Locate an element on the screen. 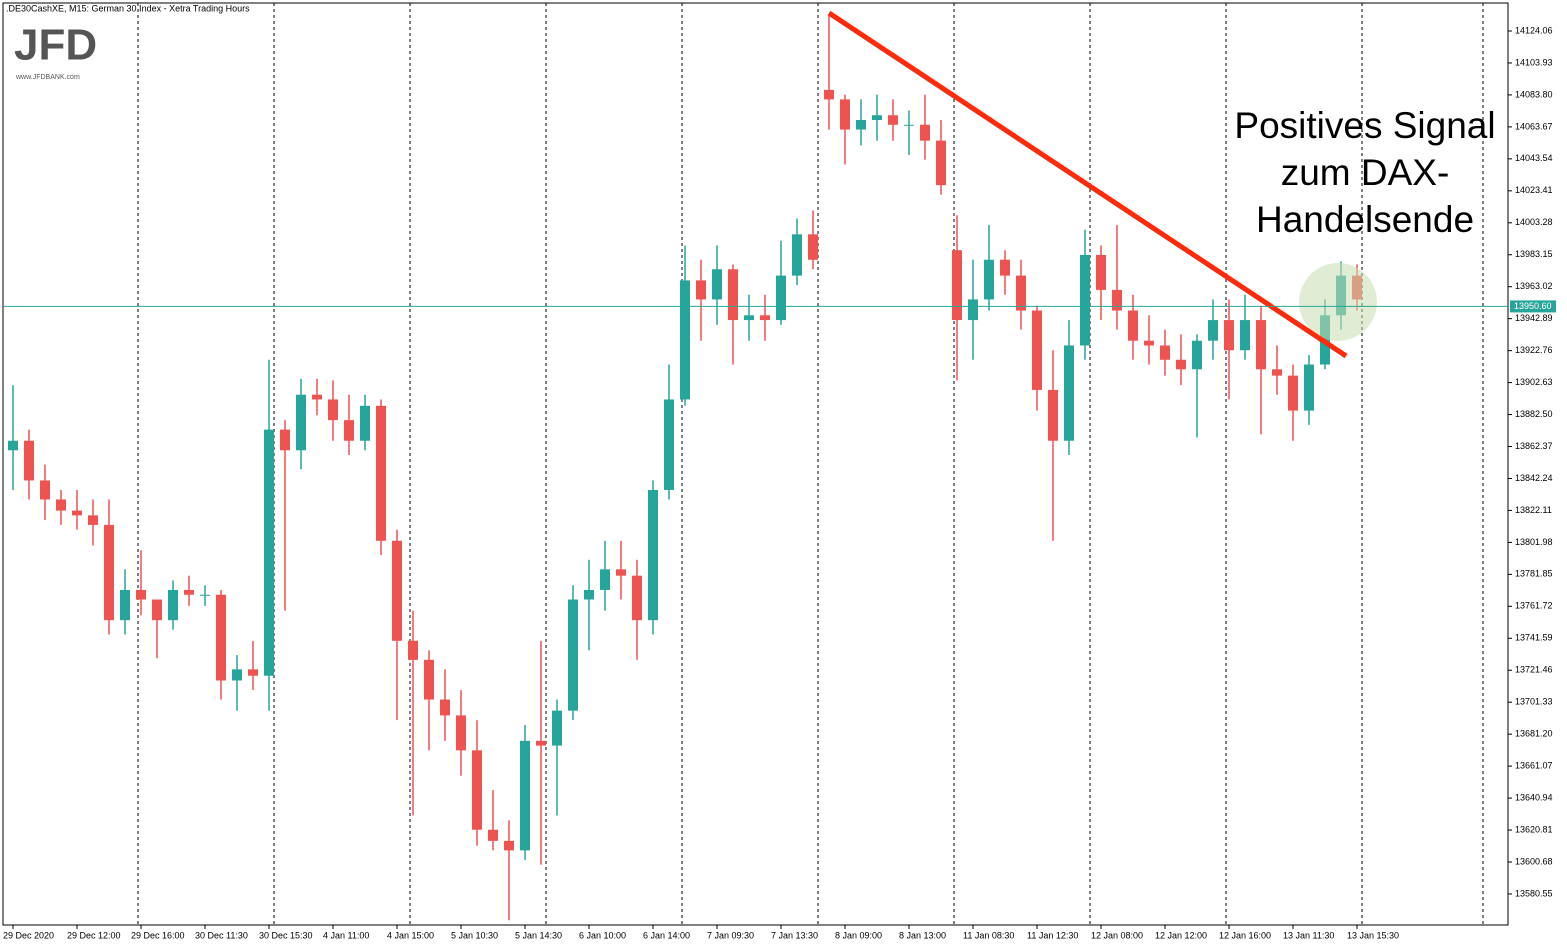 This screenshot has height=947, width=1567. y-tick-label: 14103.93 is located at coordinates (1534, 62).